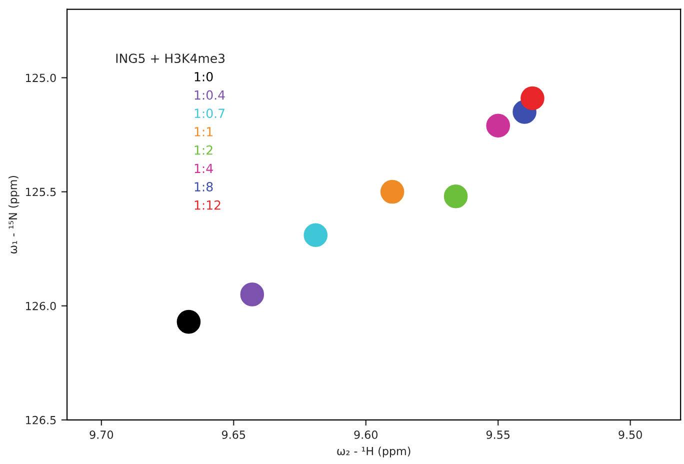  I want to click on text: 1:2, so click(203, 150).